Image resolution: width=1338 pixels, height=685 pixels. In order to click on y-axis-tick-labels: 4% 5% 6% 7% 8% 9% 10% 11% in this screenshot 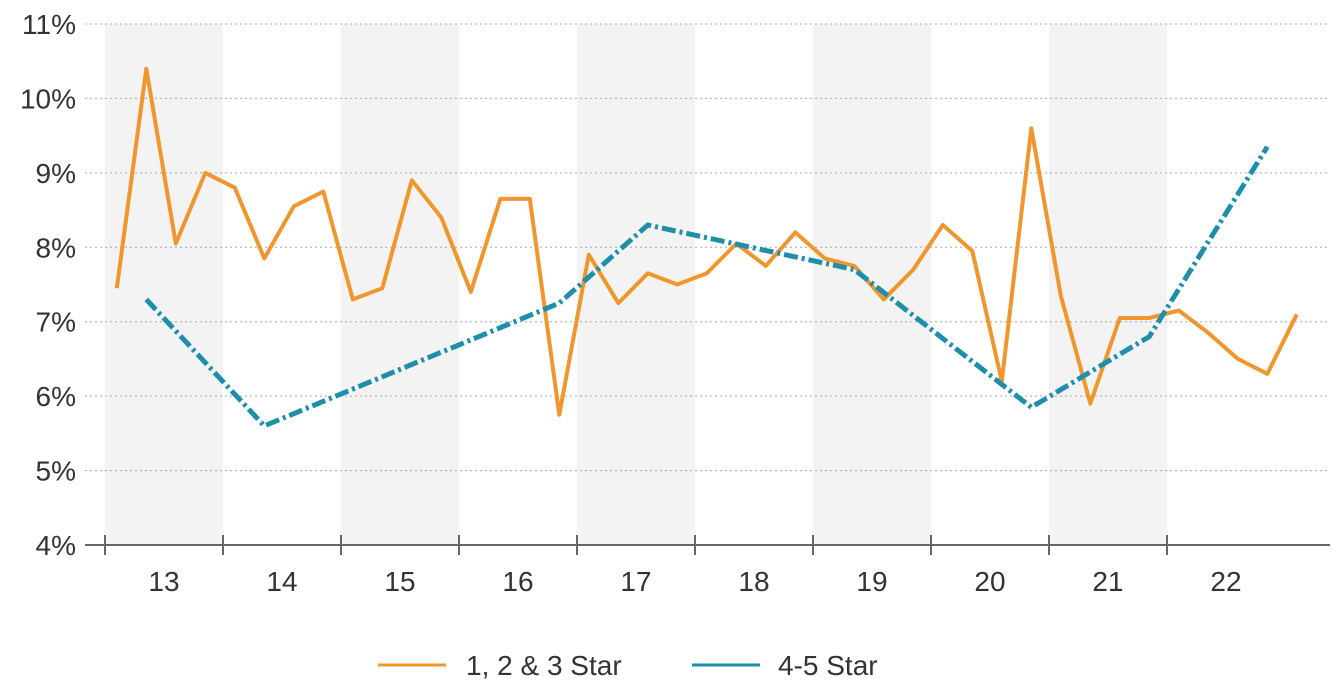, I will do `click(48, 285)`.